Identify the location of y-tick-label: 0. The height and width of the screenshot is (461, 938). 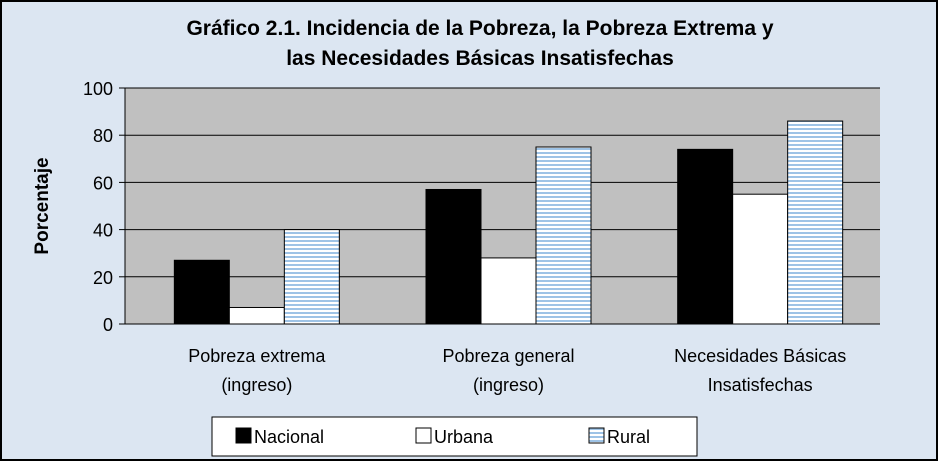
(108, 325).